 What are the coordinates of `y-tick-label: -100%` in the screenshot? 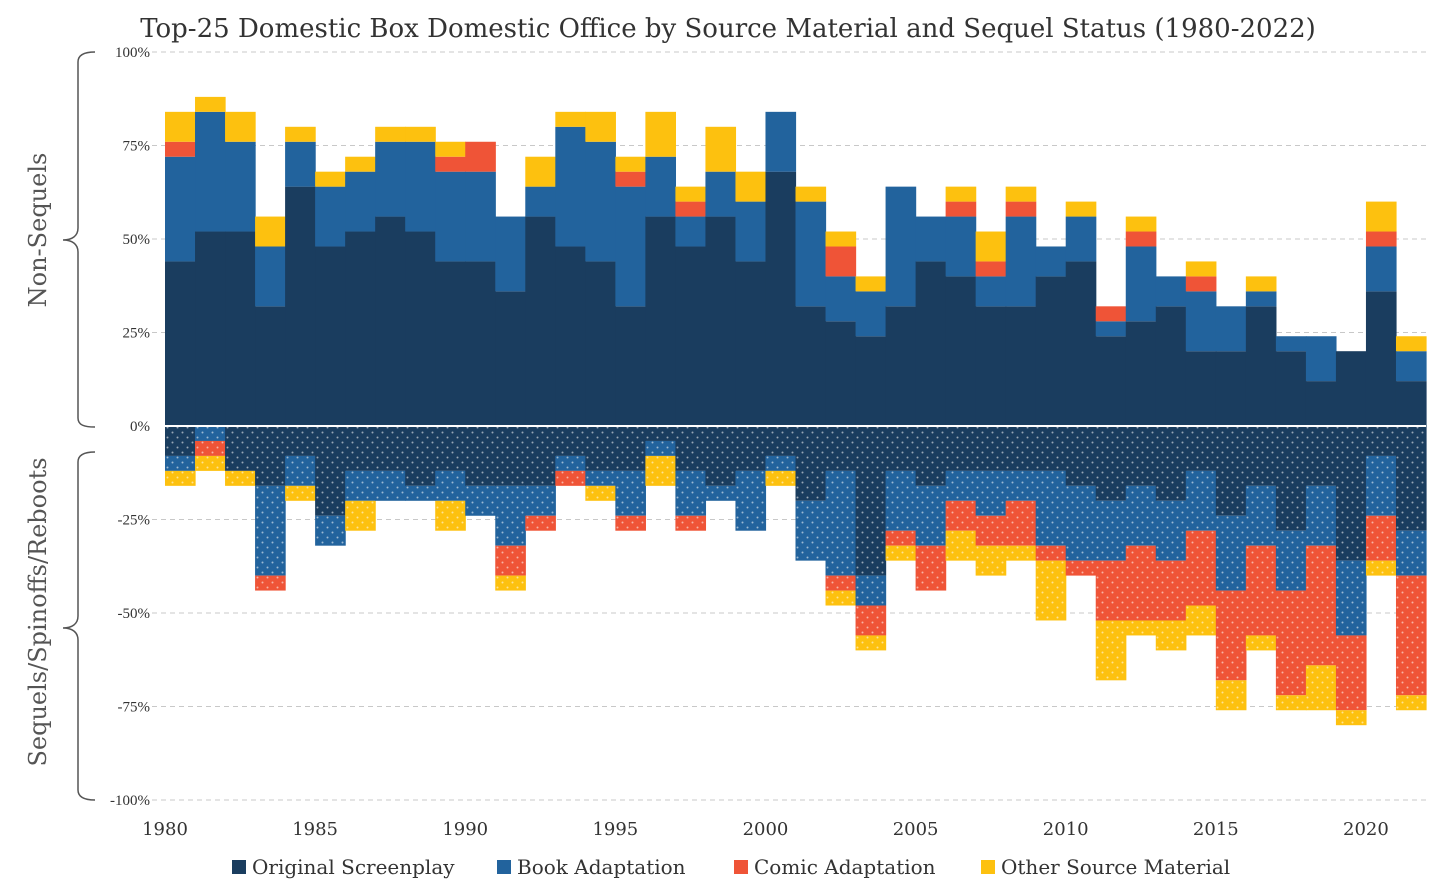 It's located at (130, 801).